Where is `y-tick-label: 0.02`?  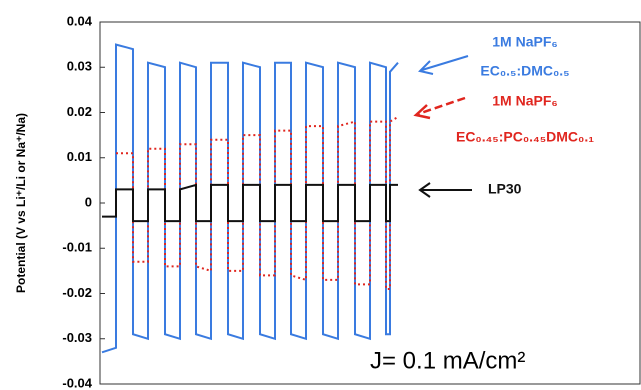
y-tick-label: 0.02 is located at coordinates (79, 111).